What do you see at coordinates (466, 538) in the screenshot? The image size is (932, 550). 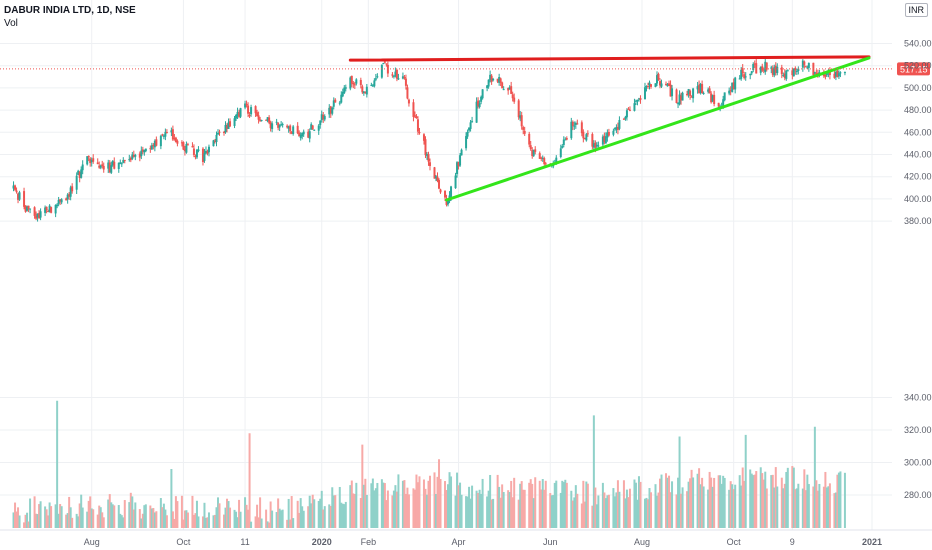 I see `time-axis: Aug Oct 11 2020 Feb Apr Jun Aug Oct 9 2021` at bounding box center [466, 538].